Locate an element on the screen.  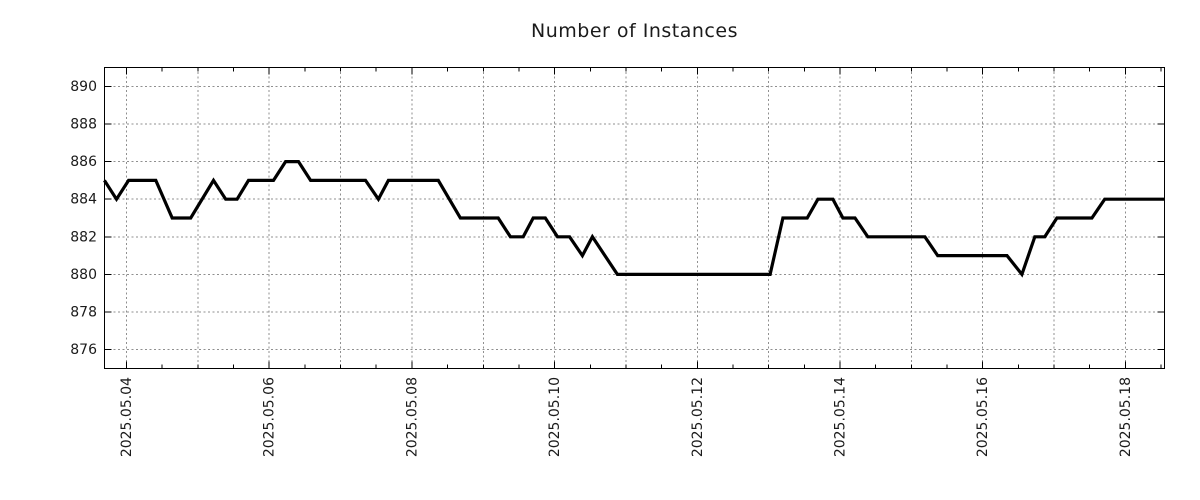
y-tick-label: 878 is located at coordinates (83, 313).